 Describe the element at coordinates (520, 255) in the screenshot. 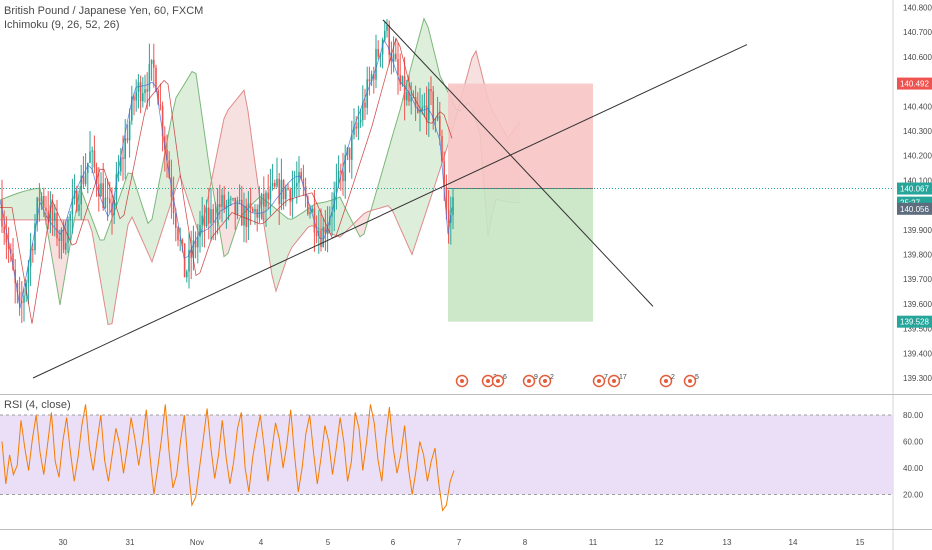

I see `take-profit-zone` at that location.